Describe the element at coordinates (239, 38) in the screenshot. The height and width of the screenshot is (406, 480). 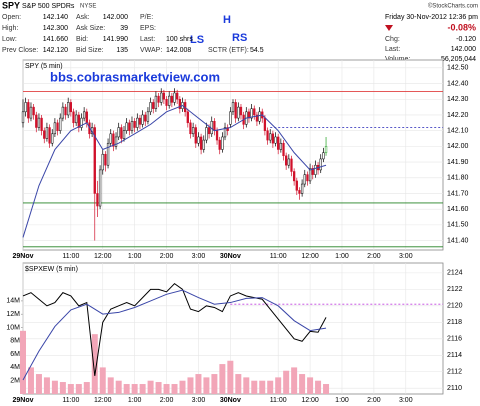
I see `annotation: RS` at that location.